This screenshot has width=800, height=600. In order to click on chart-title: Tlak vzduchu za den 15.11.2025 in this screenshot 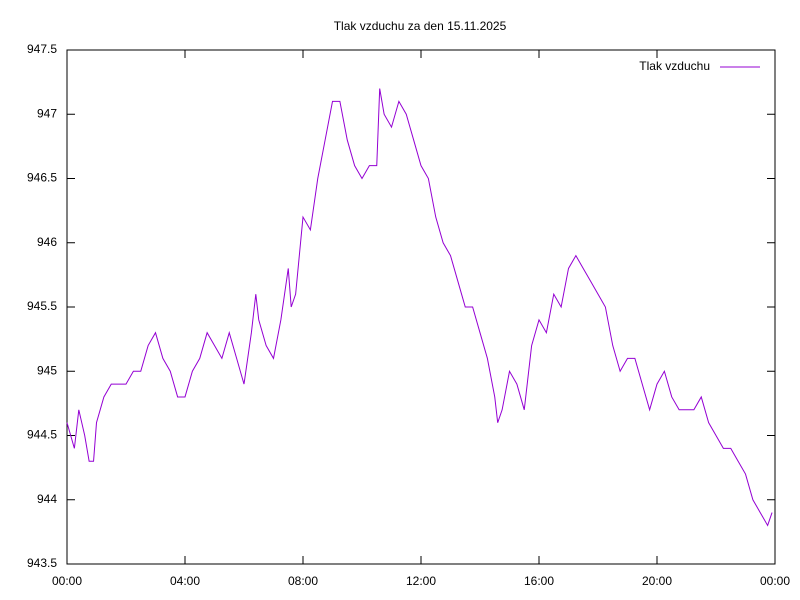, I will do `click(420, 26)`.